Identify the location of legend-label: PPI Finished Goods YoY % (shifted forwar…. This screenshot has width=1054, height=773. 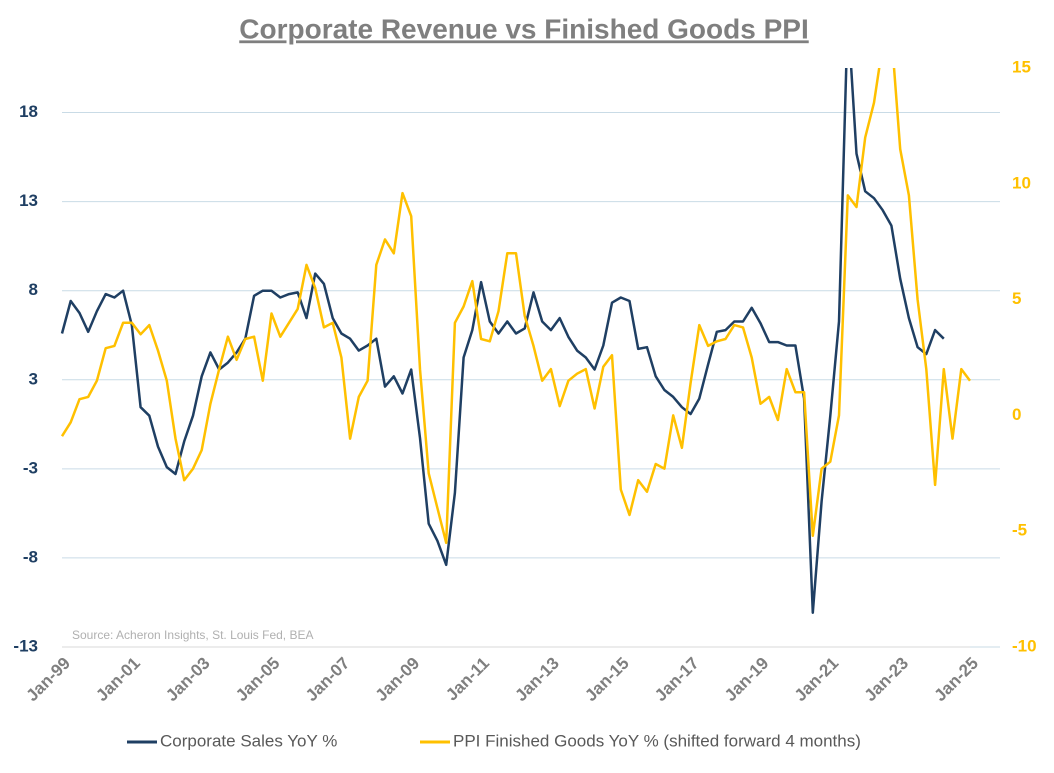
(657, 740).